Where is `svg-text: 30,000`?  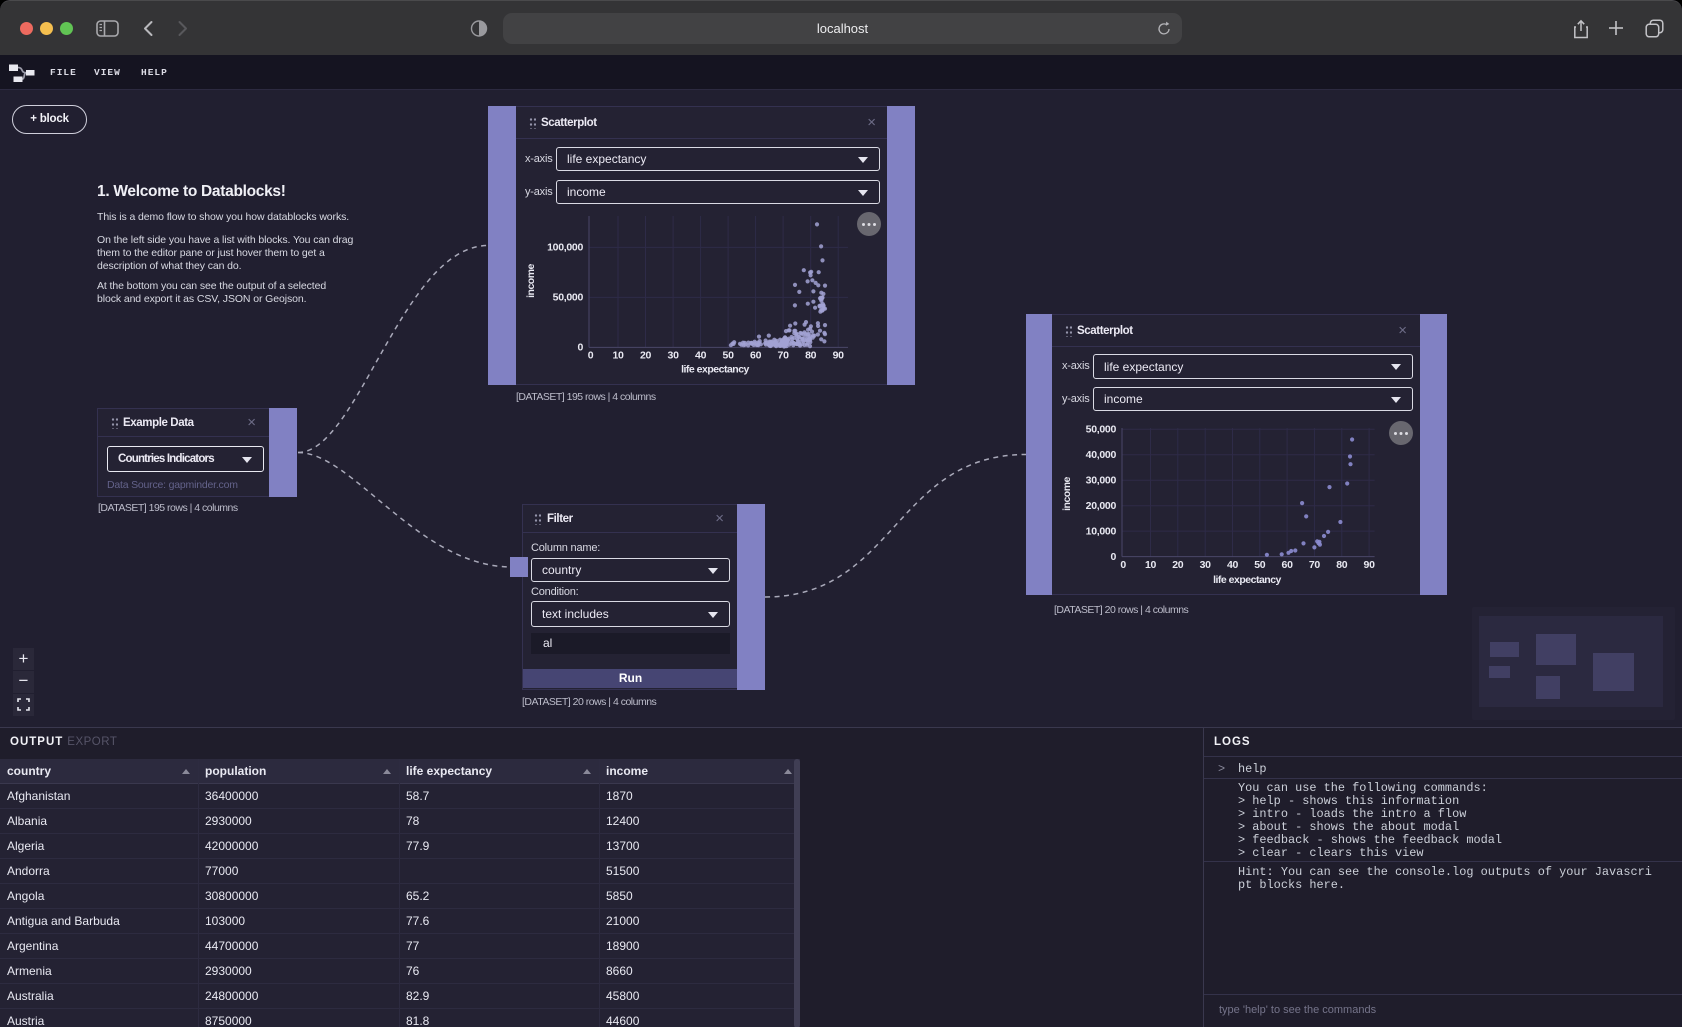 svg-text: 30,000 is located at coordinates (1101, 480).